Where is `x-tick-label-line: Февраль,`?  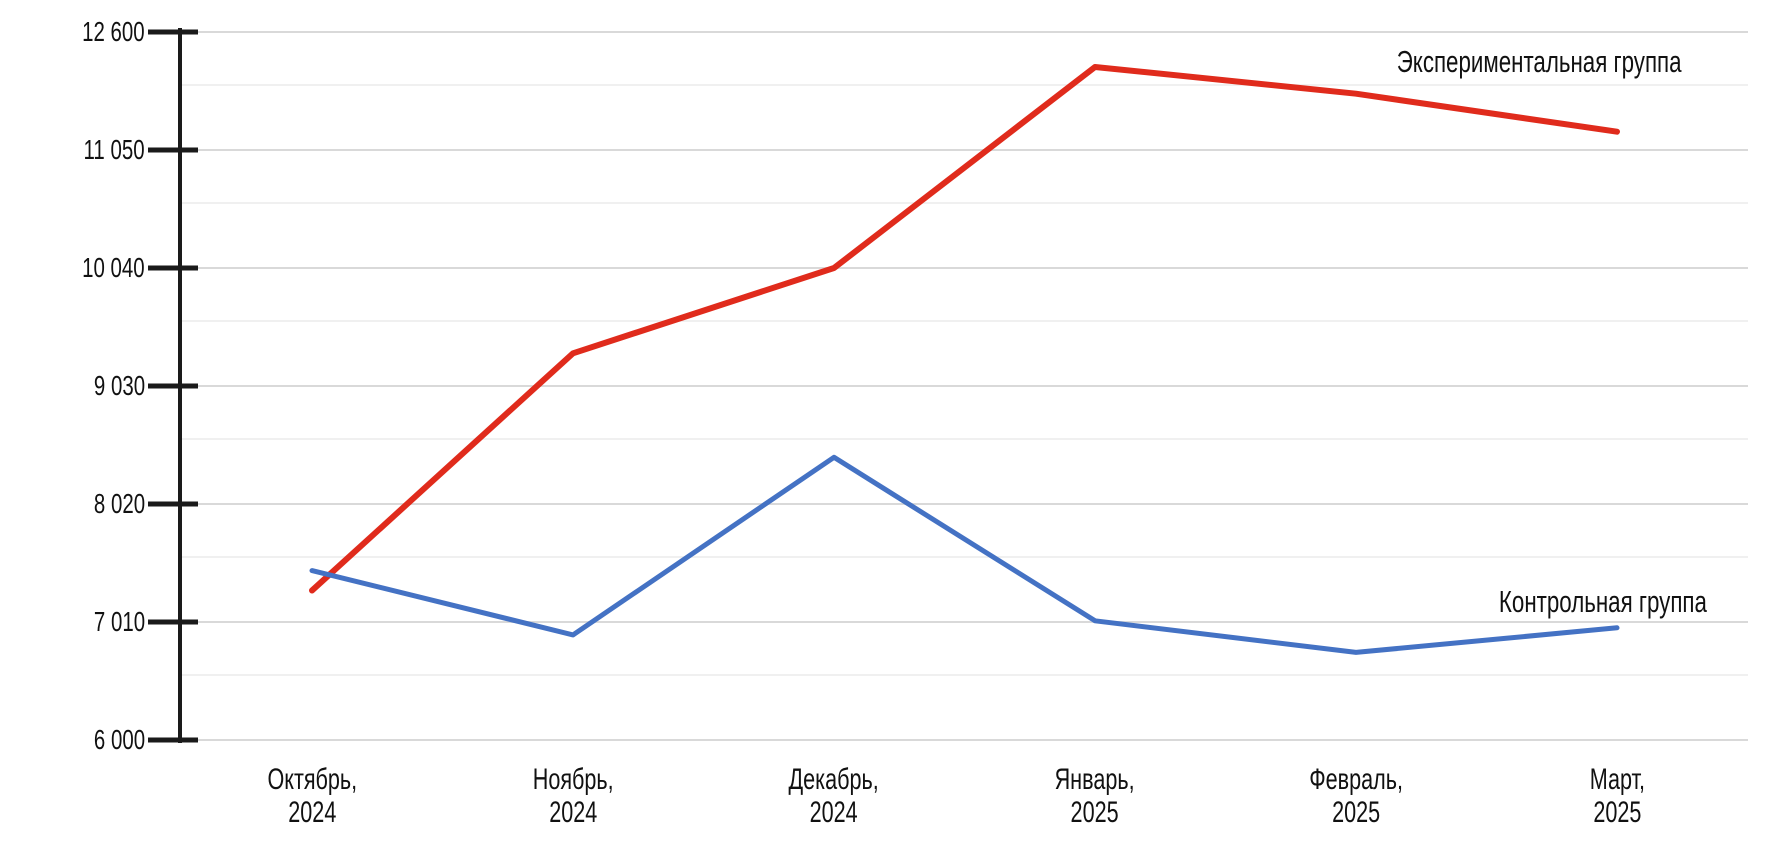
x-tick-label-line: Февраль, is located at coordinates (1356, 779).